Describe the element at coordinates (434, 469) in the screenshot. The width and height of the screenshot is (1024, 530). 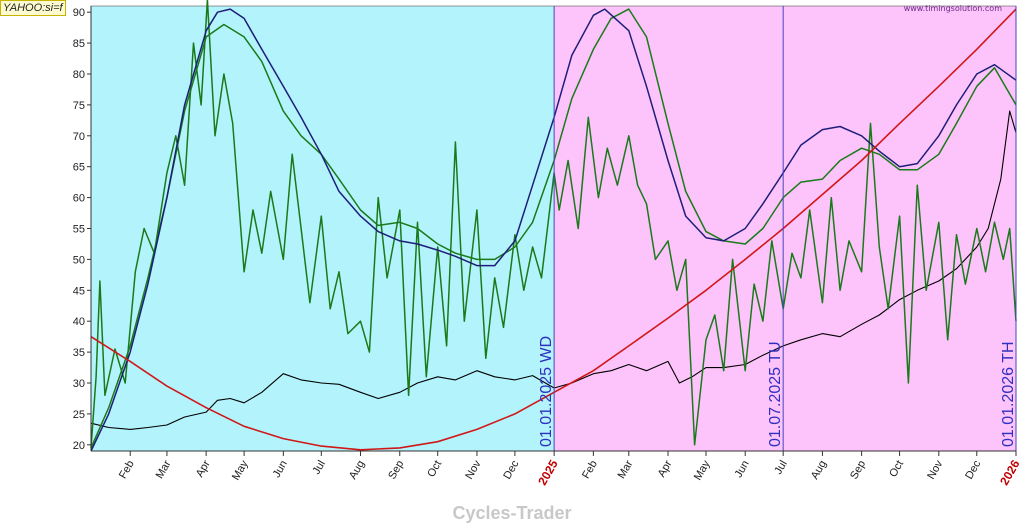
I see `x-tick-label-8: Oct` at that location.